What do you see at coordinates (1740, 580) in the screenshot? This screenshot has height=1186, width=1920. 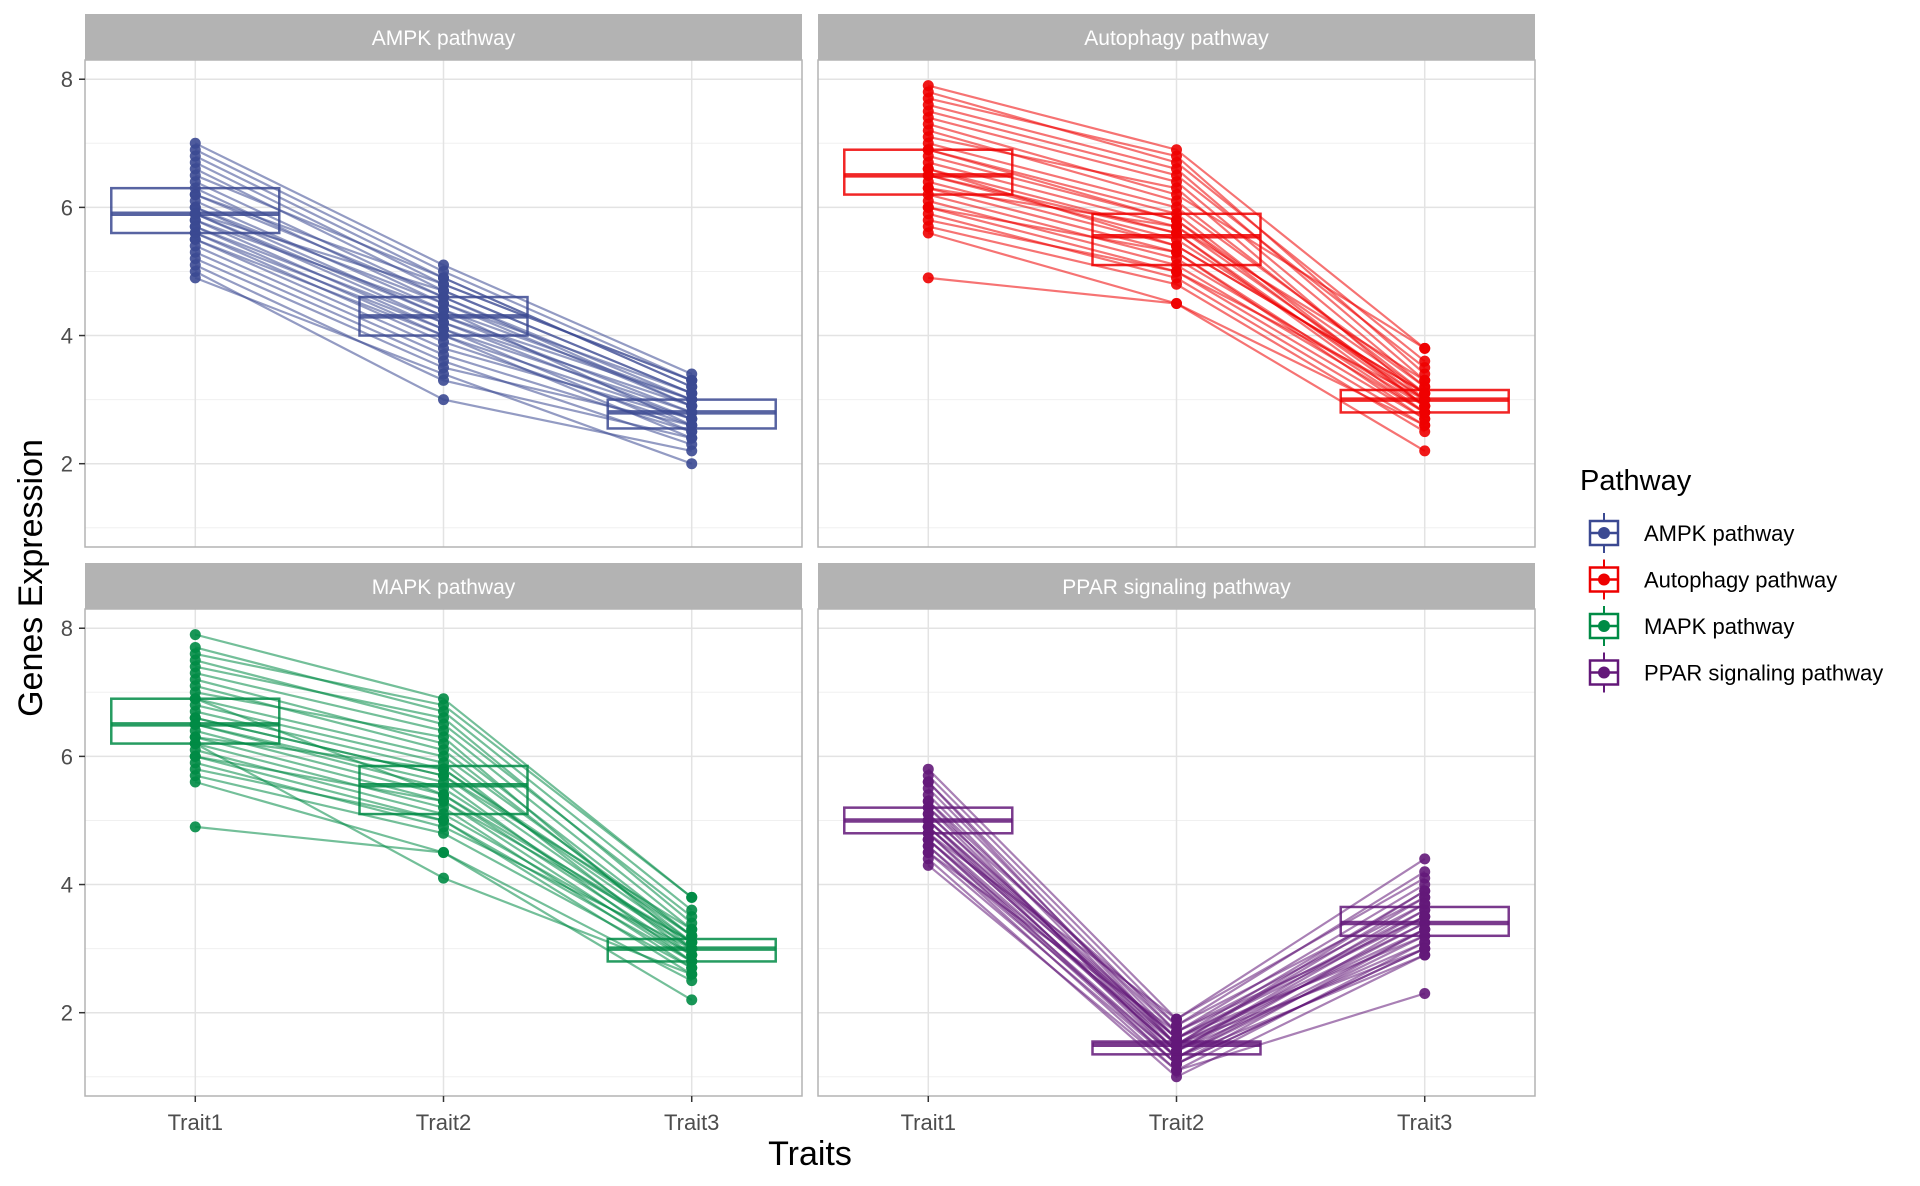 I see `legend-label: Autophagy pathway` at bounding box center [1740, 580].